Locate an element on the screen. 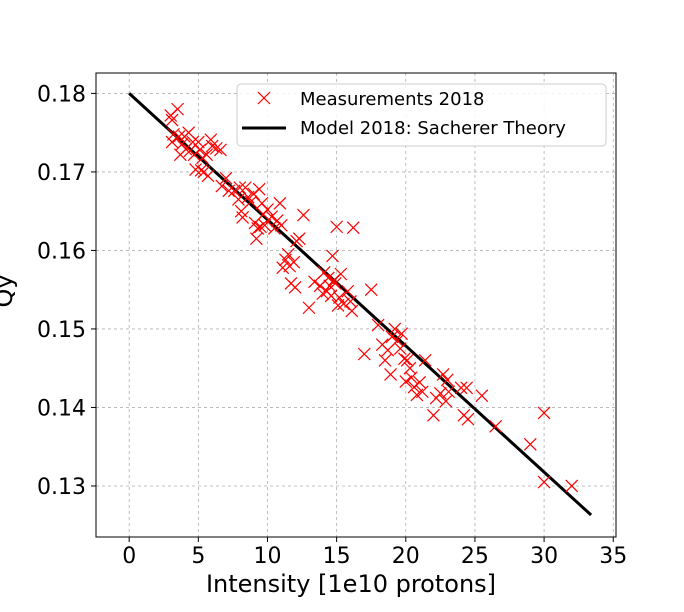 This screenshot has width=684, height=612. y-tick-label: 0.16 is located at coordinates (61, 251).